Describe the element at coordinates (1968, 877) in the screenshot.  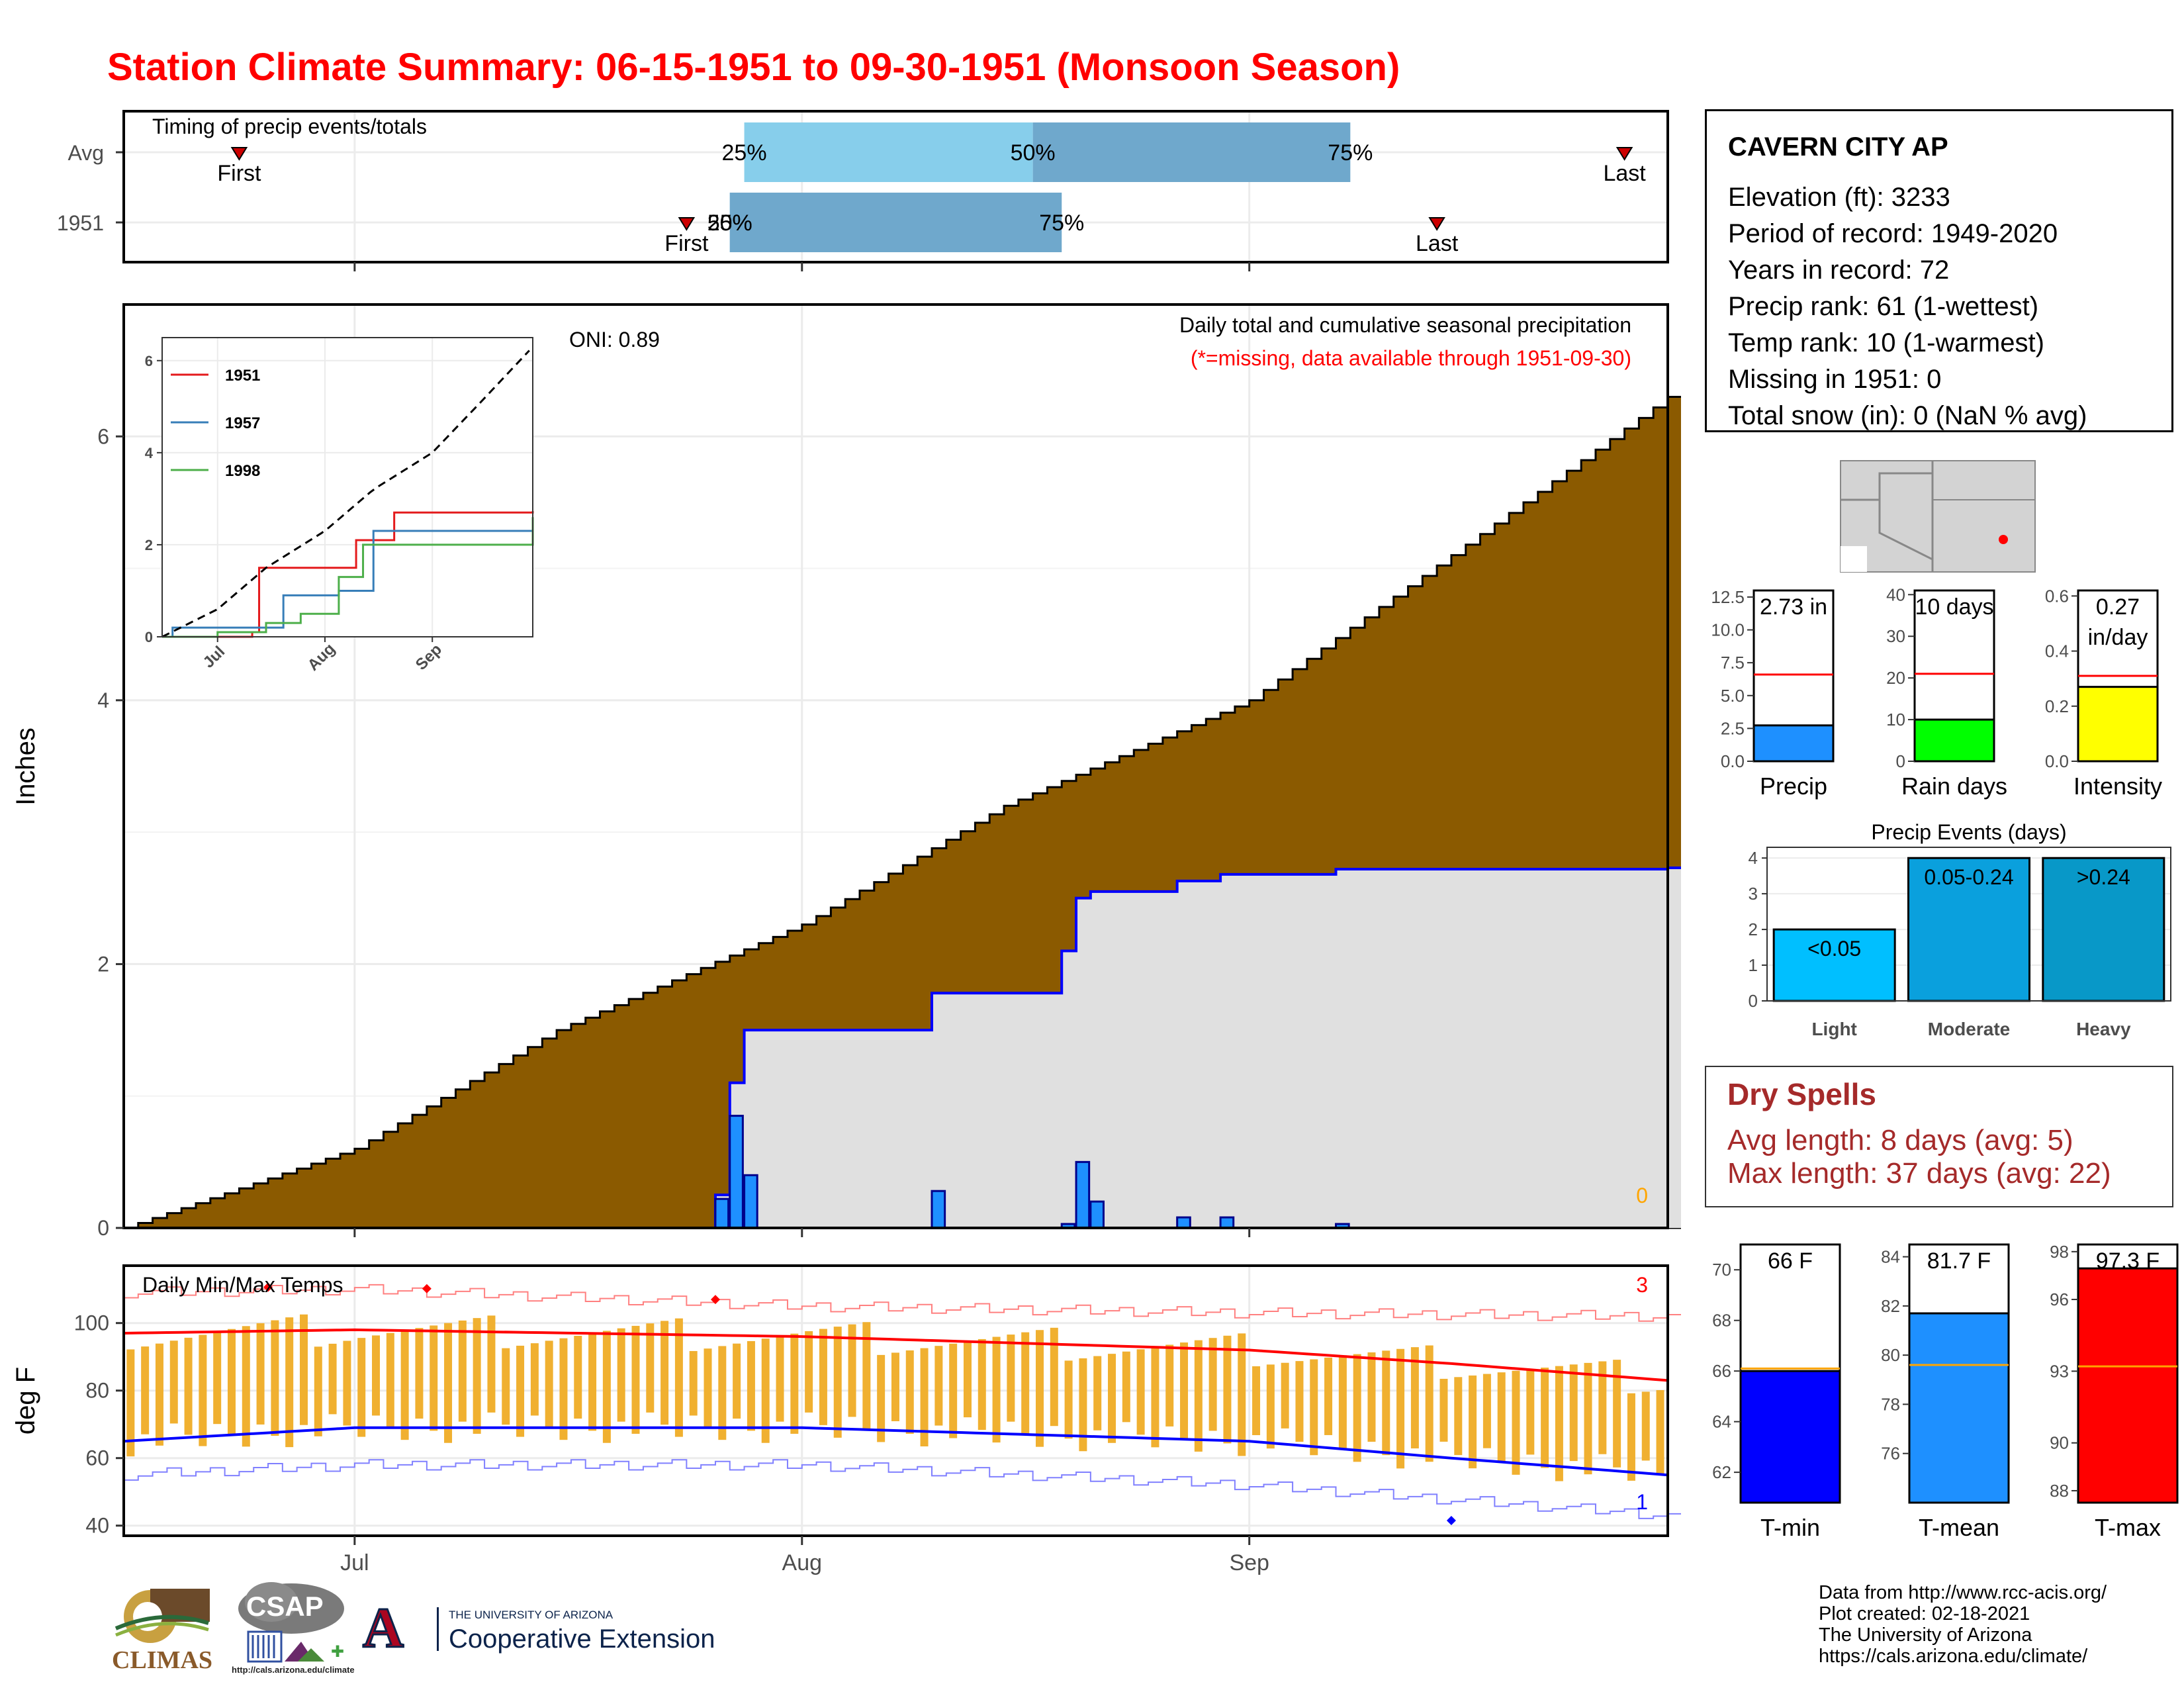
I see `precip-event-bar-label: 0.05-0.24` at that location.